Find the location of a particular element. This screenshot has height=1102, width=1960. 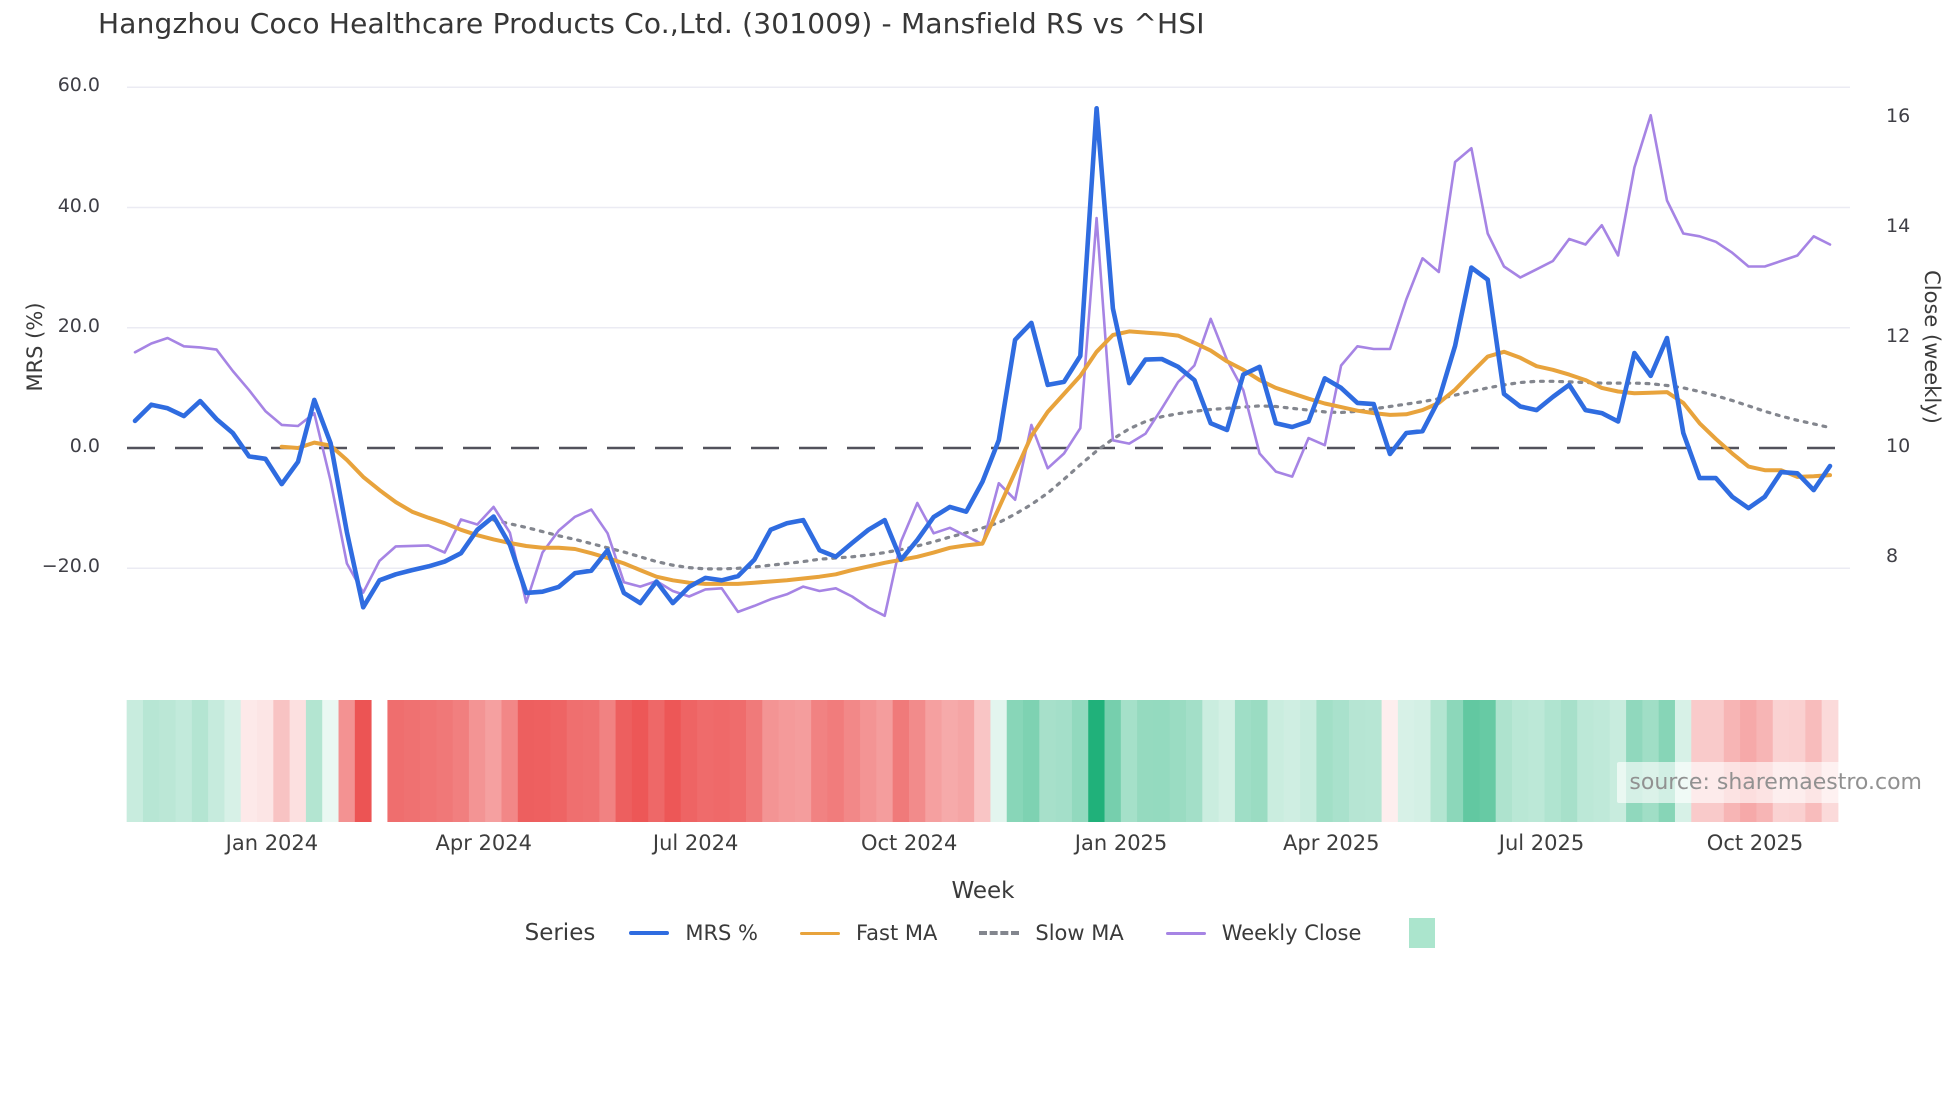

tick-label: Jul 2025 is located at coordinates (1541, 843).